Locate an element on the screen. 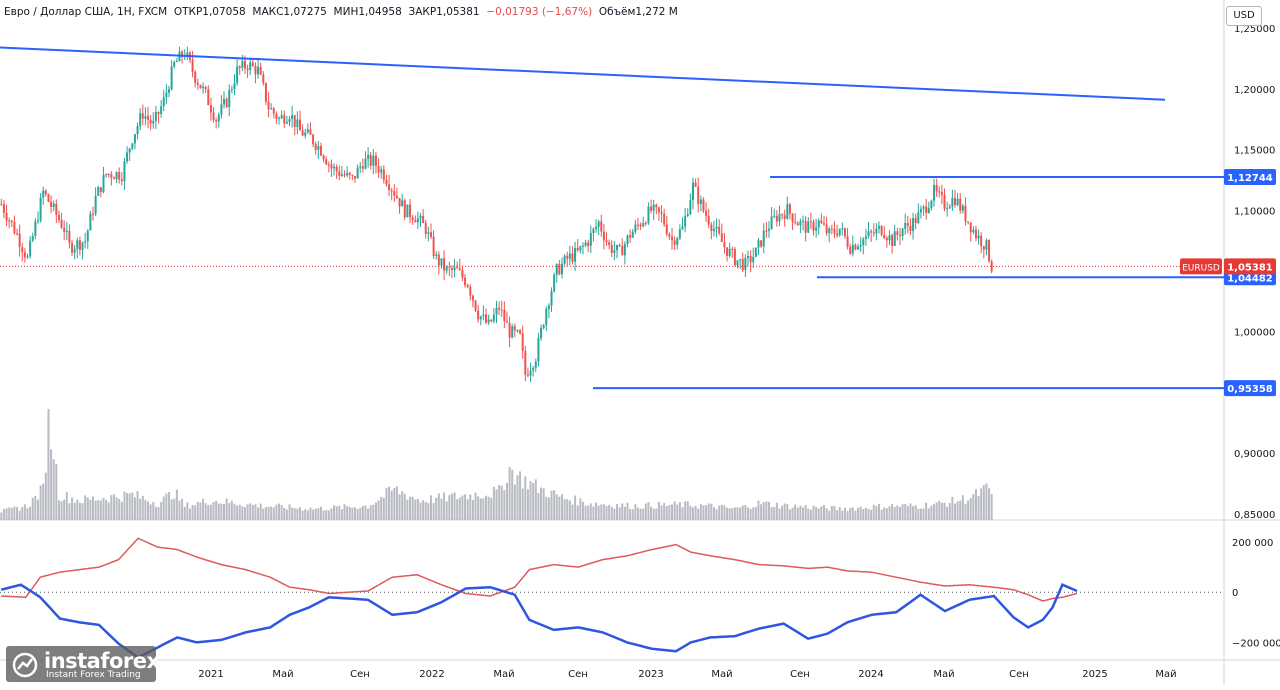 This screenshot has width=1280, height=690. price-tick-label: 1,25000 is located at coordinates (1254, 29).